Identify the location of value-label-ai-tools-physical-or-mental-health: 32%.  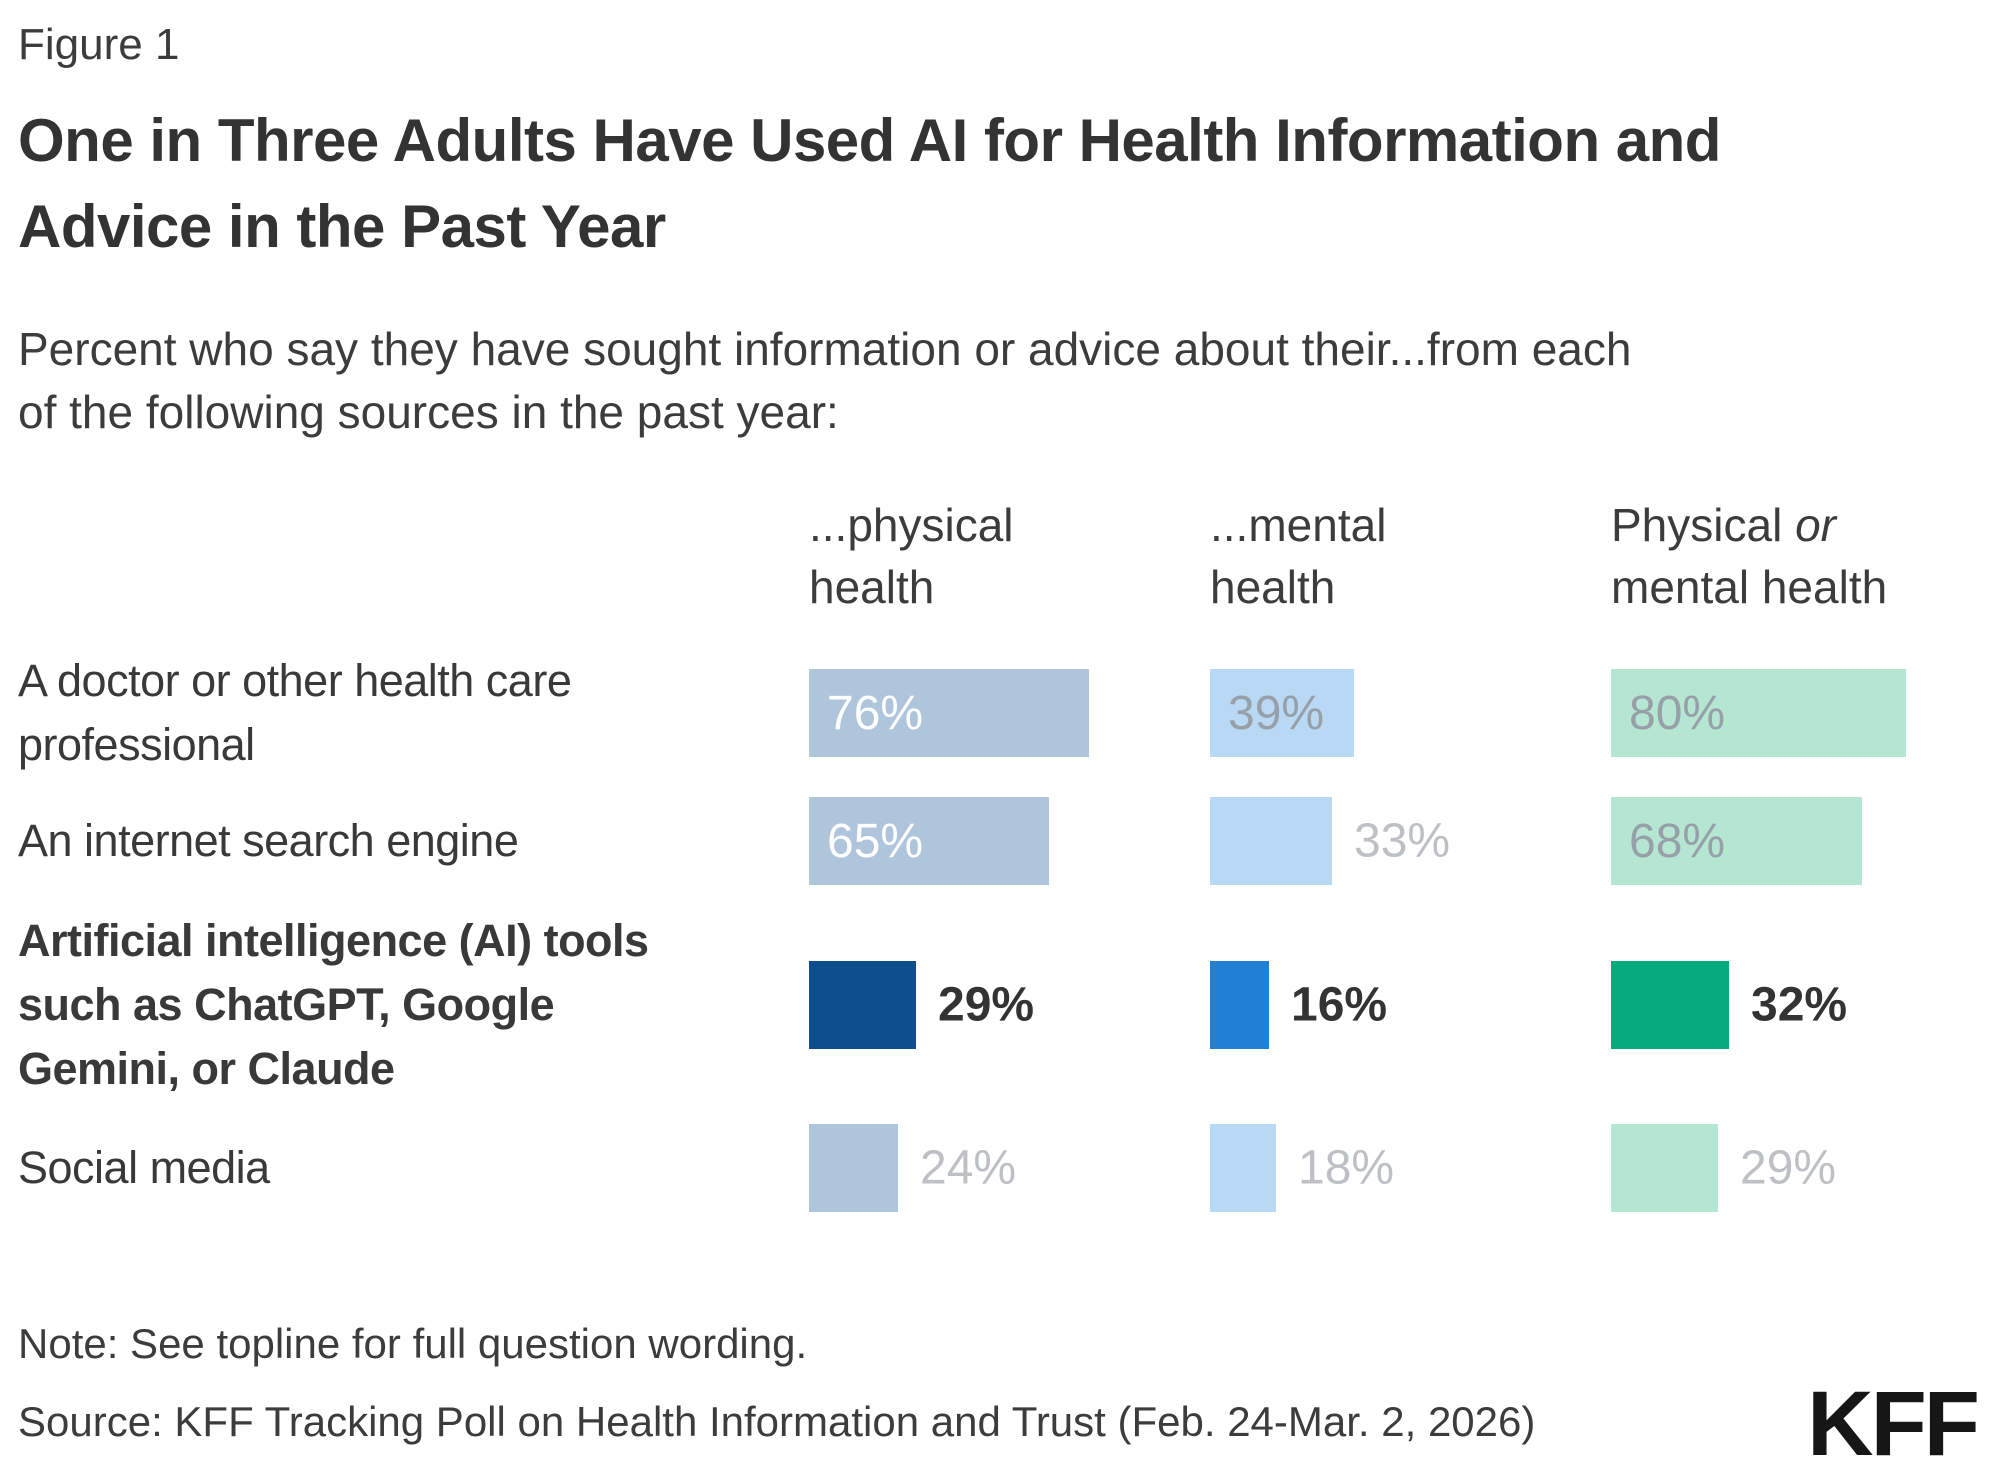
(1799, 1005).